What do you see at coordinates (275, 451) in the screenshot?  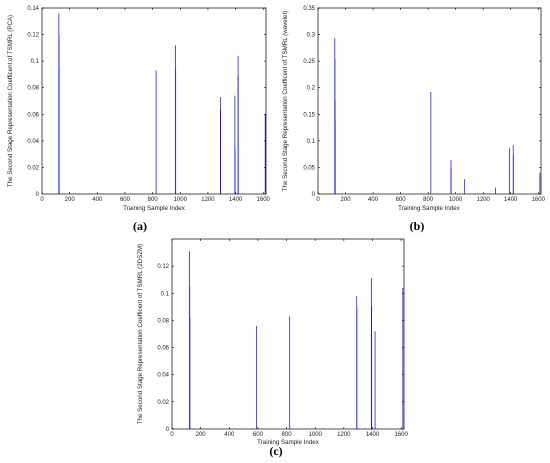 I see `panel-label: (c)` at bounding box center [275, 451].